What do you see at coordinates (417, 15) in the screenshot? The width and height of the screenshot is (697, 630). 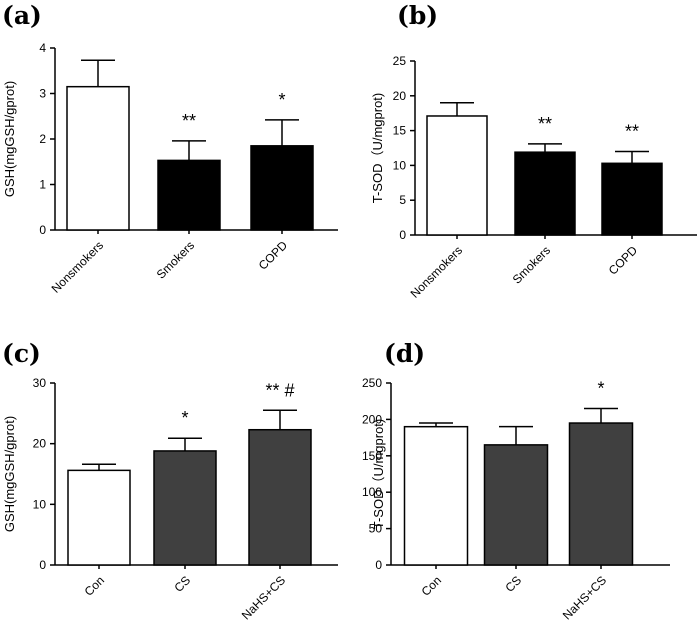 I see `panel-label: (b)` at bounding box center [417, 15].